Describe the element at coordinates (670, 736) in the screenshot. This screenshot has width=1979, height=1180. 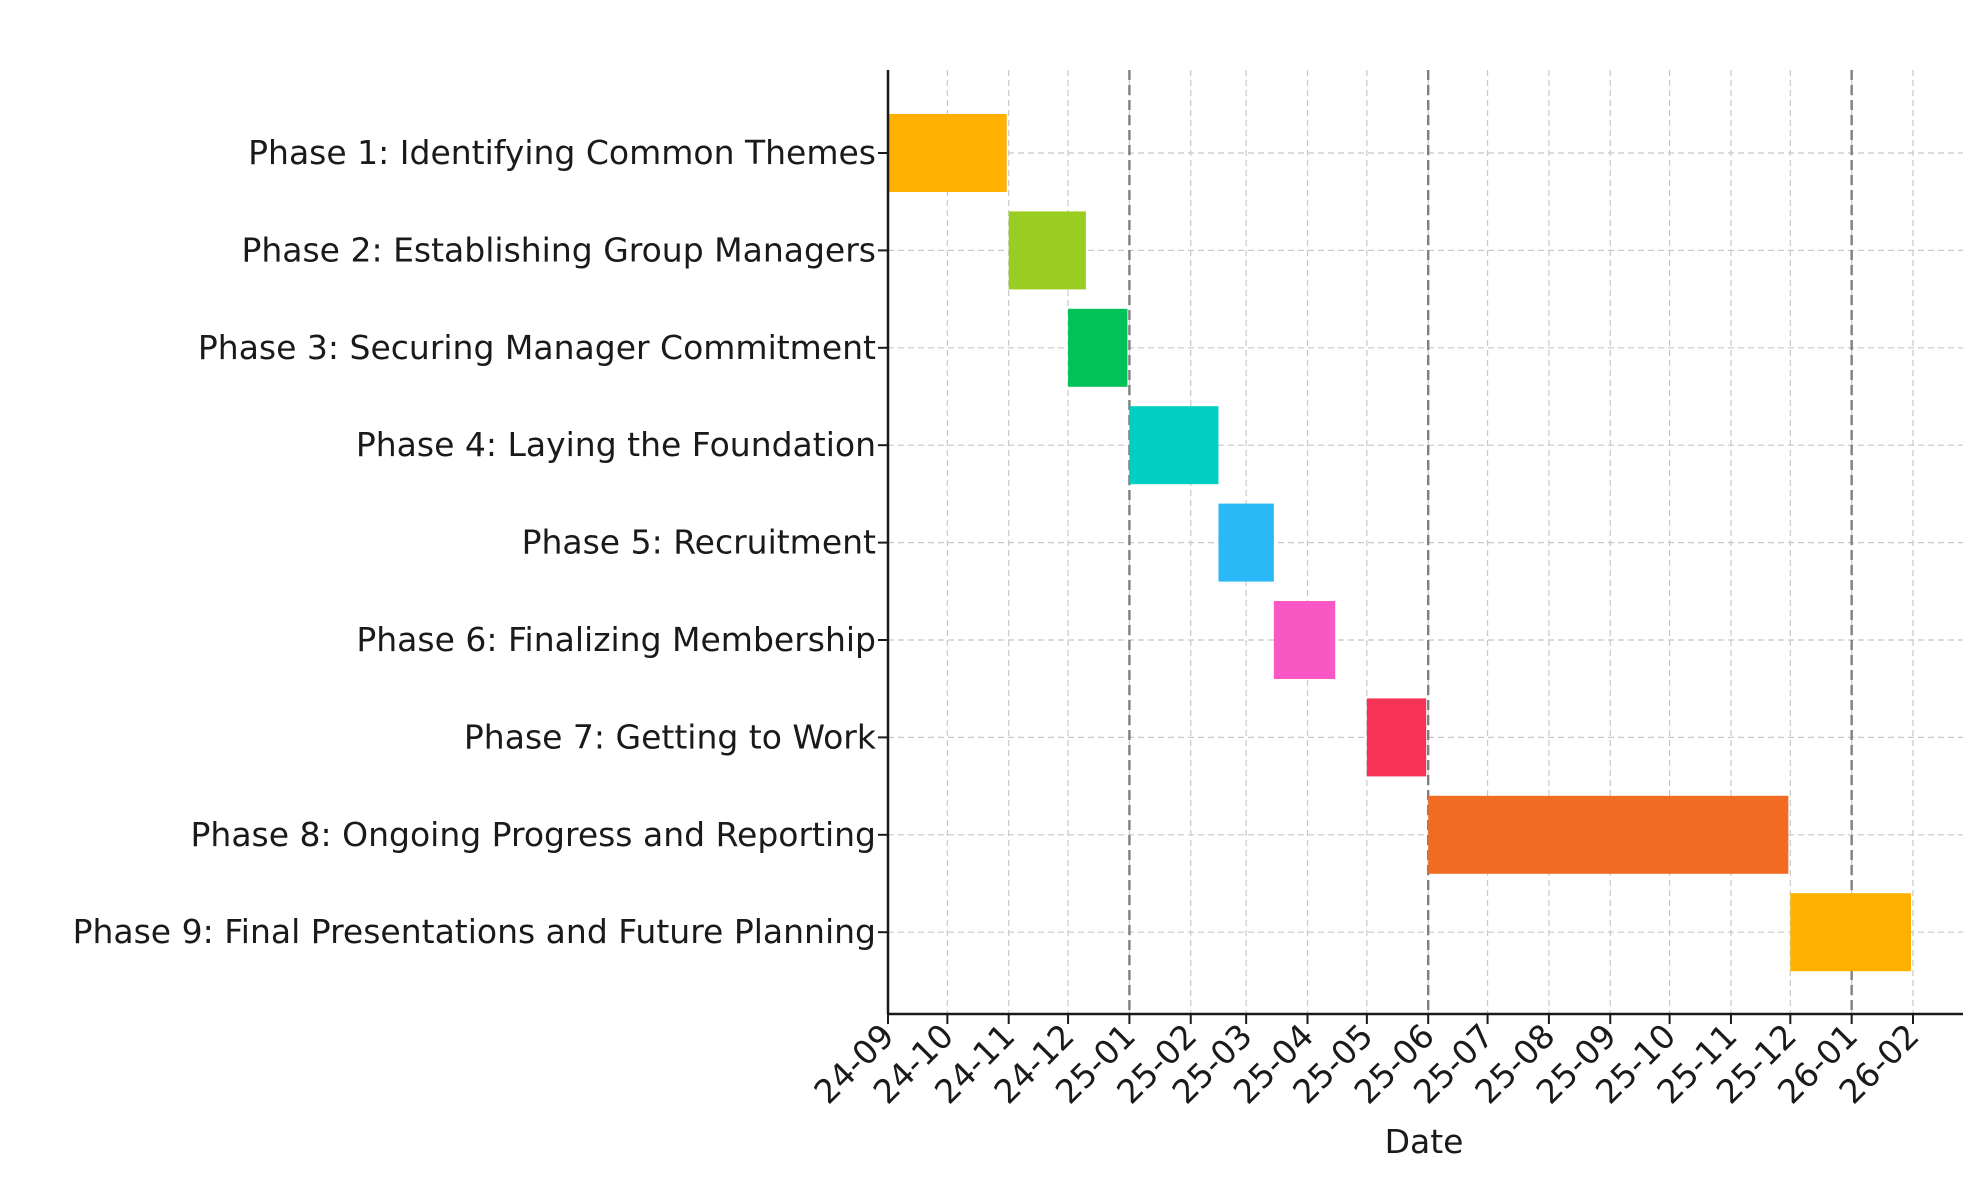
I see `task-label: Phase 7: Getting to Work` at that location.